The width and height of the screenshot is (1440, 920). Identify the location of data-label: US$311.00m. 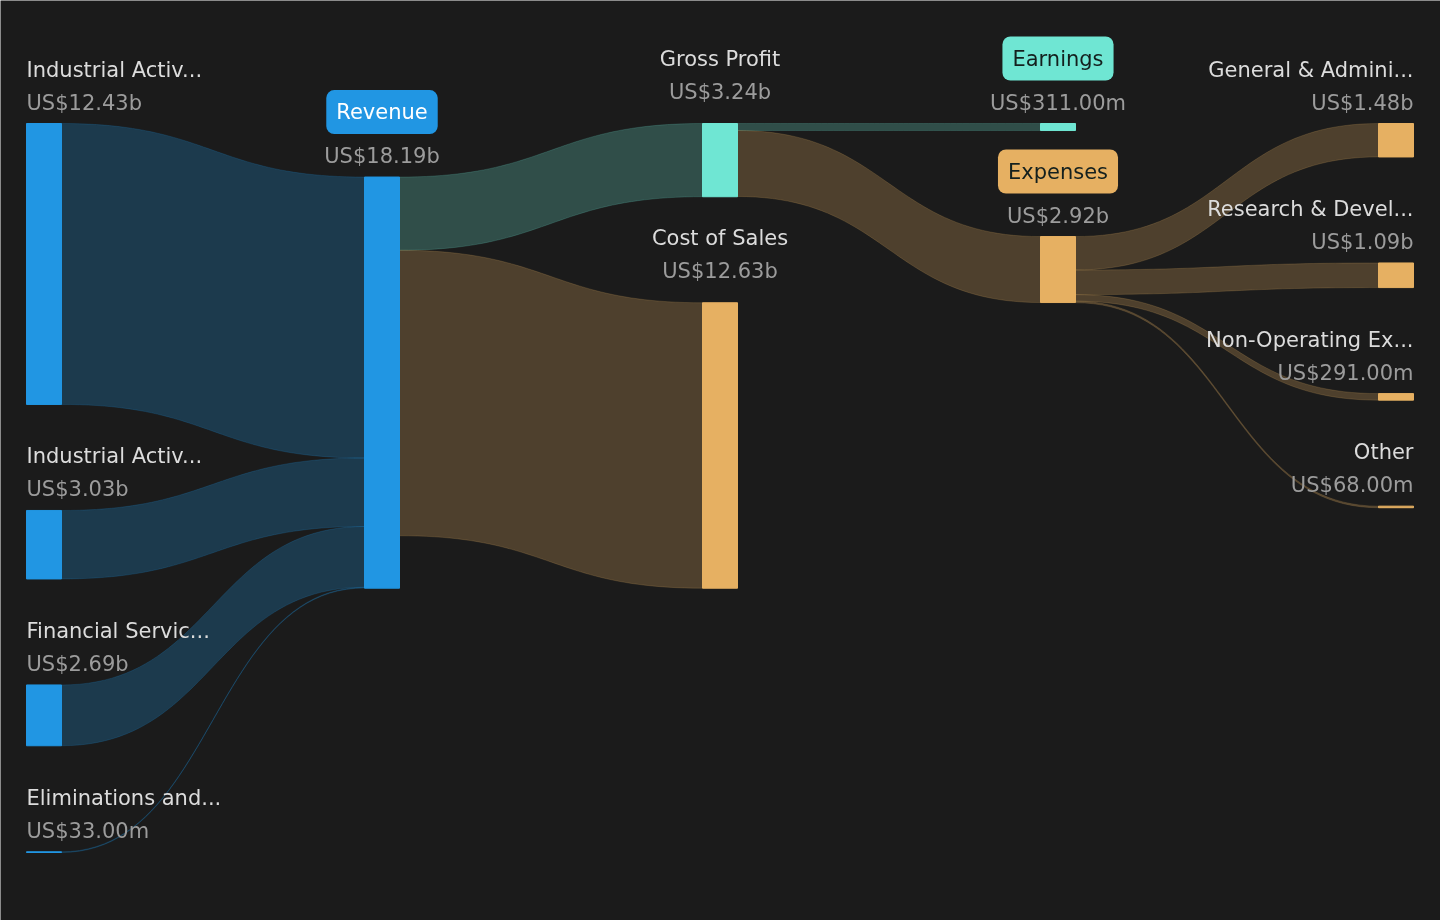
(1058, 102).